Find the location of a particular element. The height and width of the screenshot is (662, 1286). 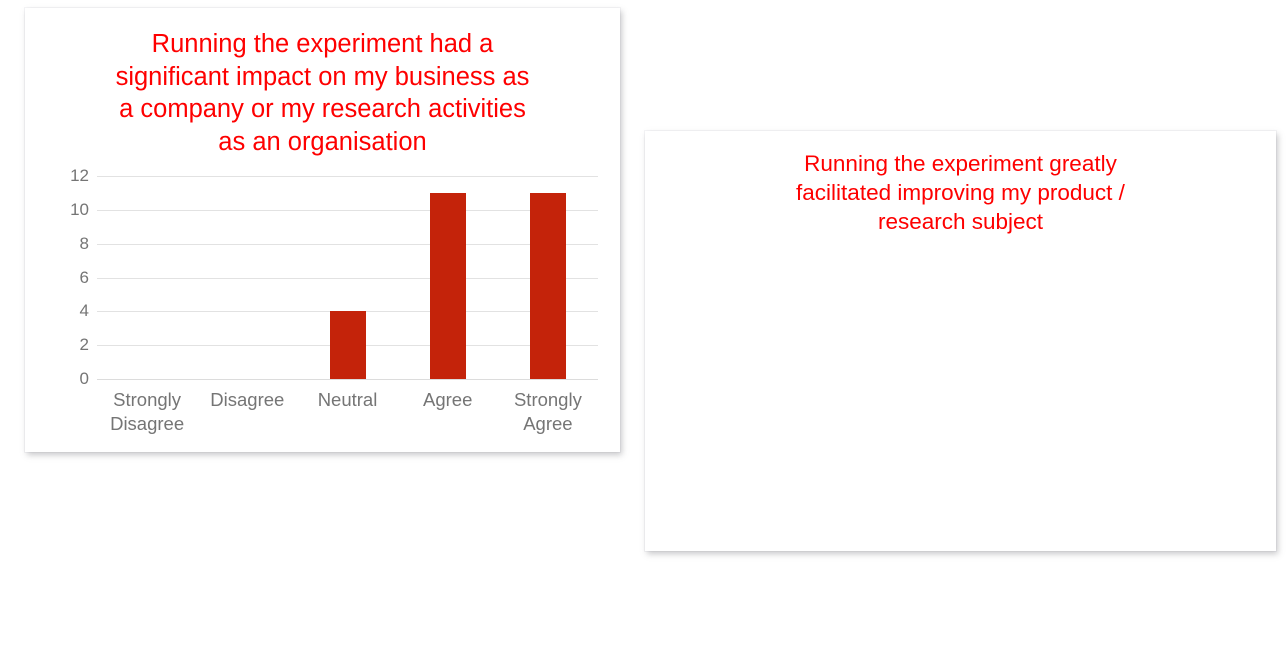

bar-series is located at coordinates (347, 277).